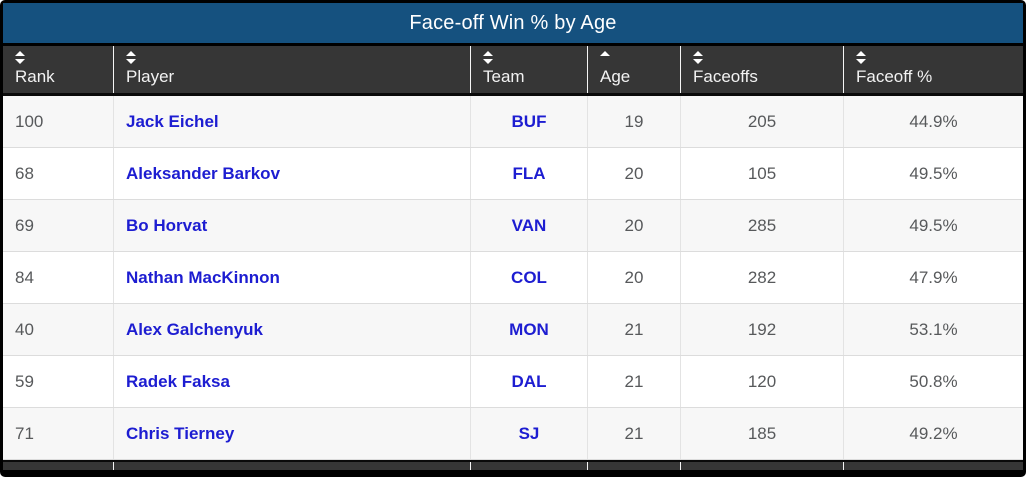  What do you see at coordinates (761, 173) in the screenshot?
I see `faceoffs-value: 105` at bounding box center [761, 173].